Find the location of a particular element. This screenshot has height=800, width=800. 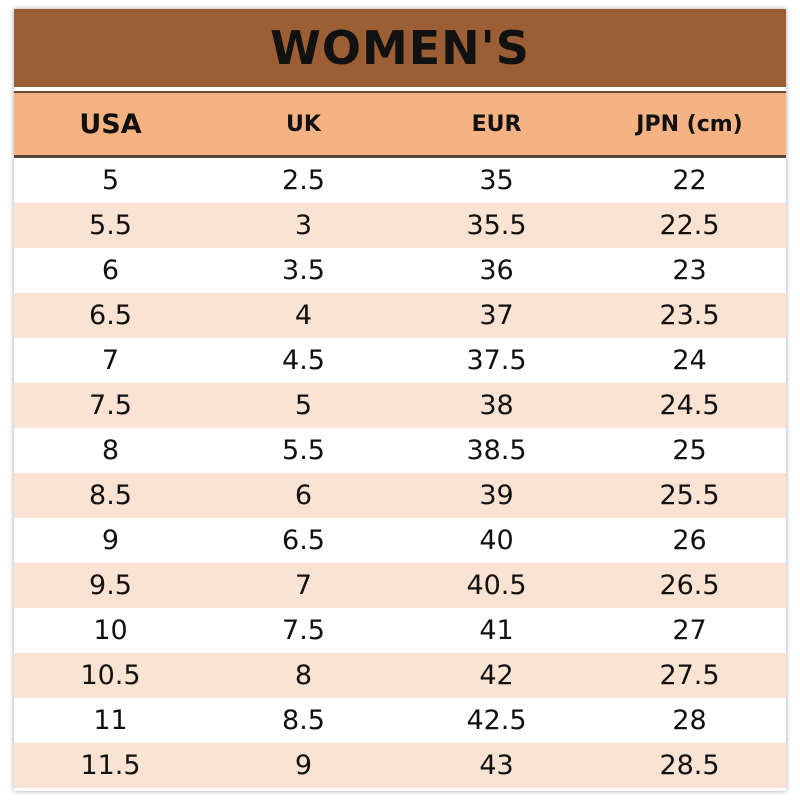

cell-jpn: 22.5 is located at coordinates (689, 225).